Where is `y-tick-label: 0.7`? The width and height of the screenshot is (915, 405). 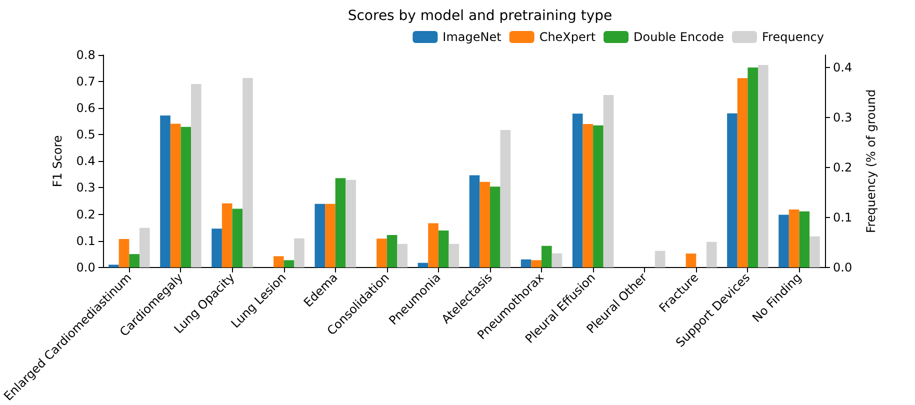
y-tick-label: 0.7 is located at coordinates (86, 81).